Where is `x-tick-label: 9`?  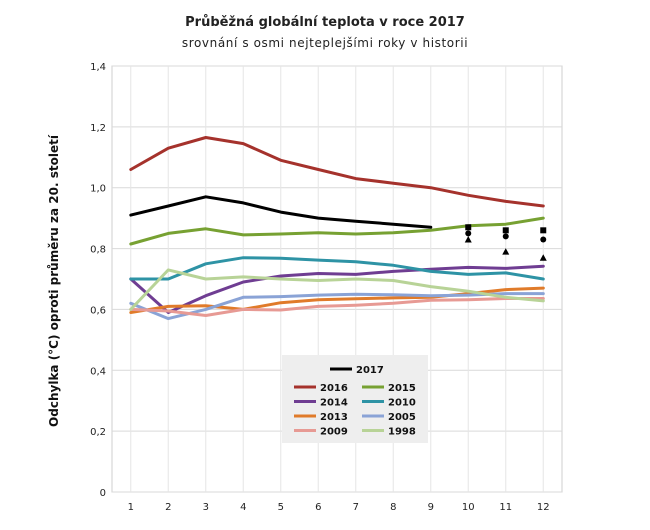
x-tick-label: 9 is located at coordinates (431, 507).